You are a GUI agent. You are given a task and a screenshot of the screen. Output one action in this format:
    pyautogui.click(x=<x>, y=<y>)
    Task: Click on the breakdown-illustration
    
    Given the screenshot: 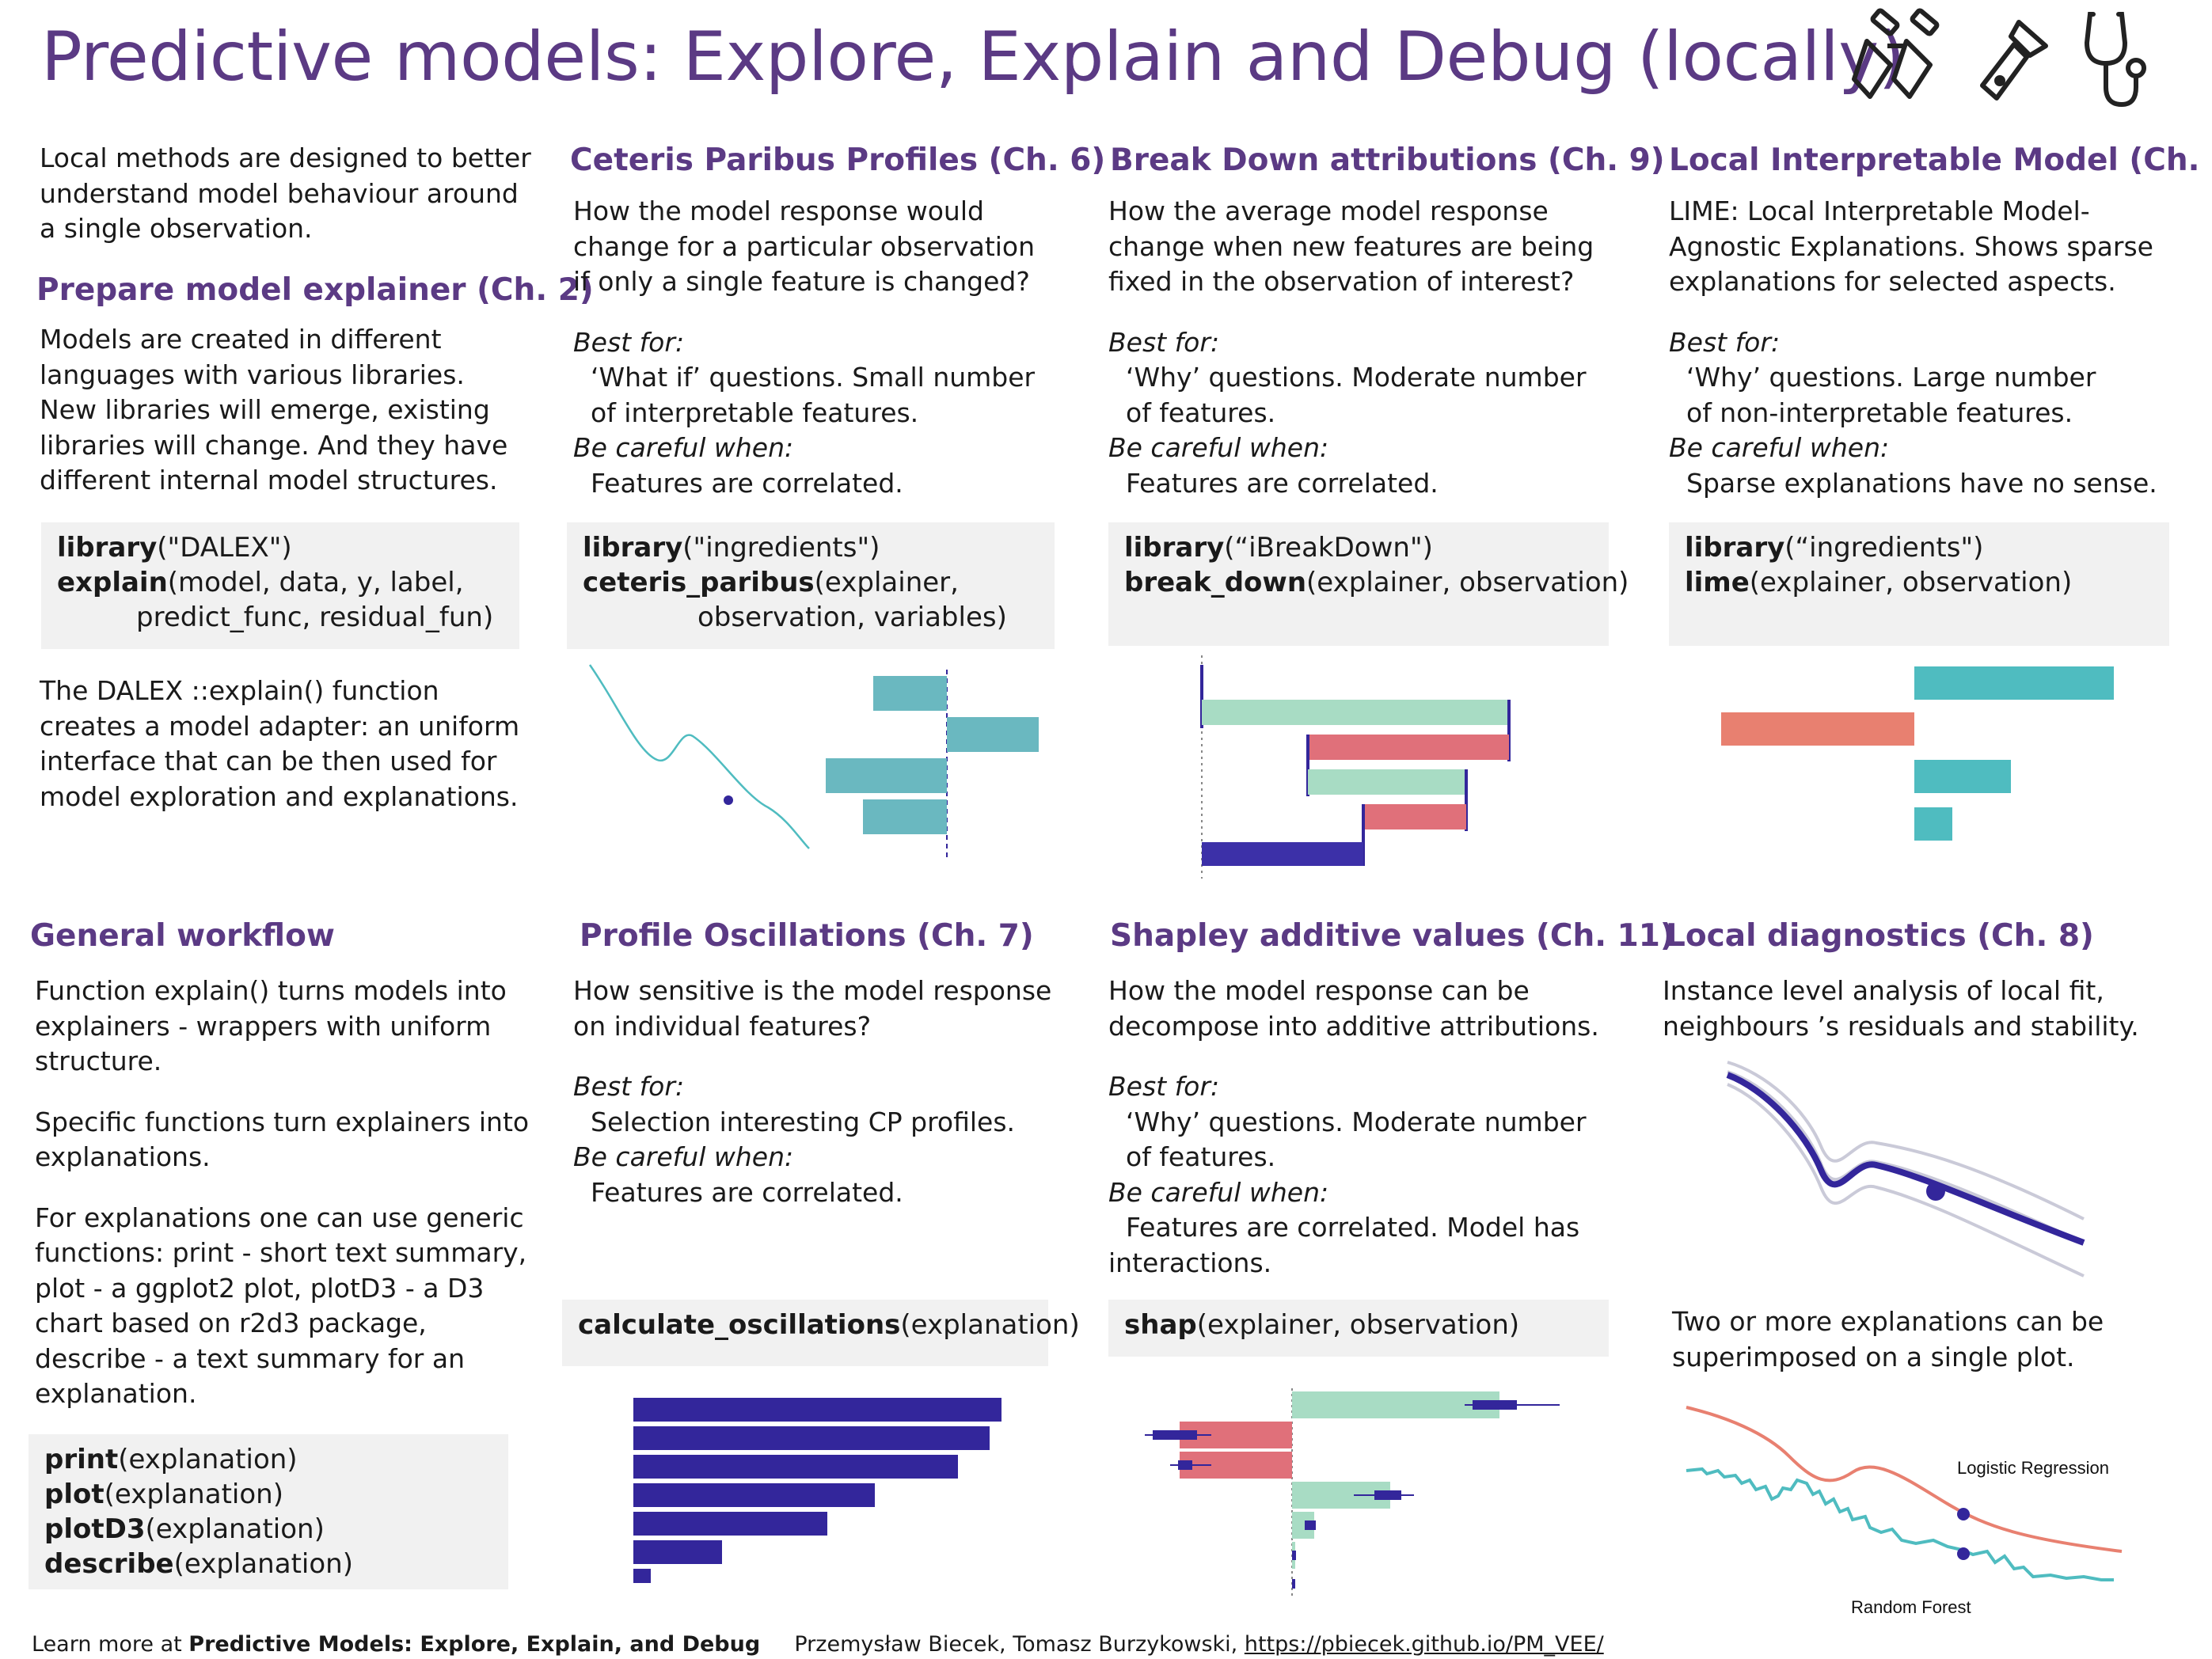 What is the action you would take?
    pyautogui.click(x=1355, y=767)
    